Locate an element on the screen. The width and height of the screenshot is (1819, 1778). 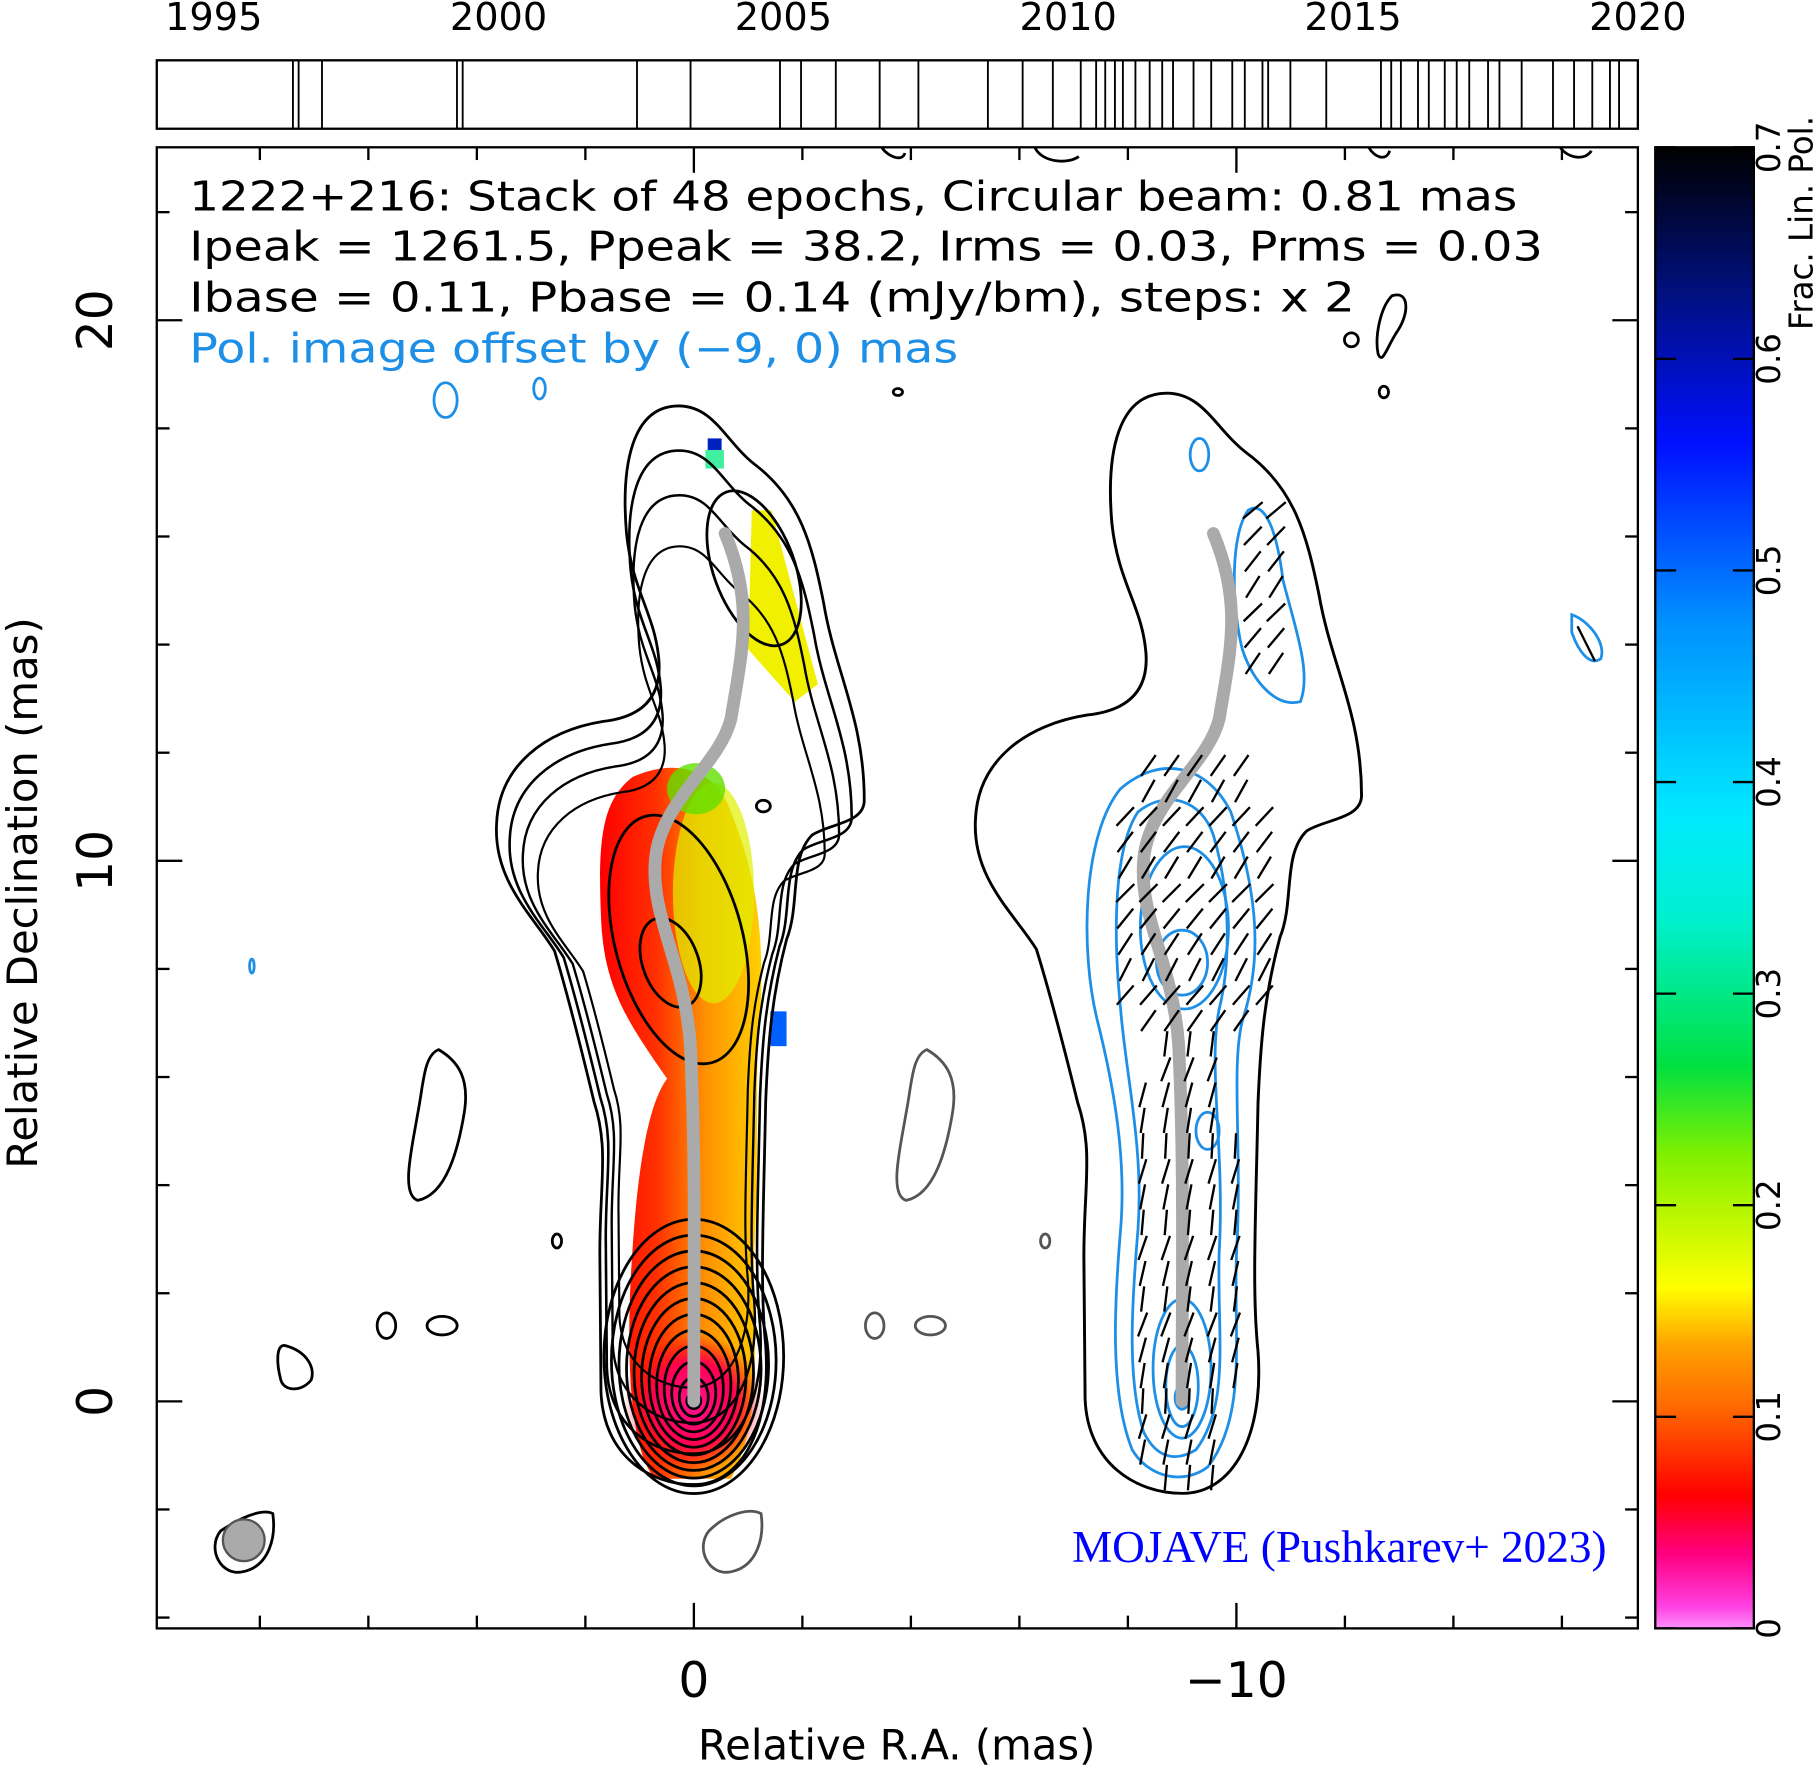
colorbar-frame is located at coordinates (1705, 888).